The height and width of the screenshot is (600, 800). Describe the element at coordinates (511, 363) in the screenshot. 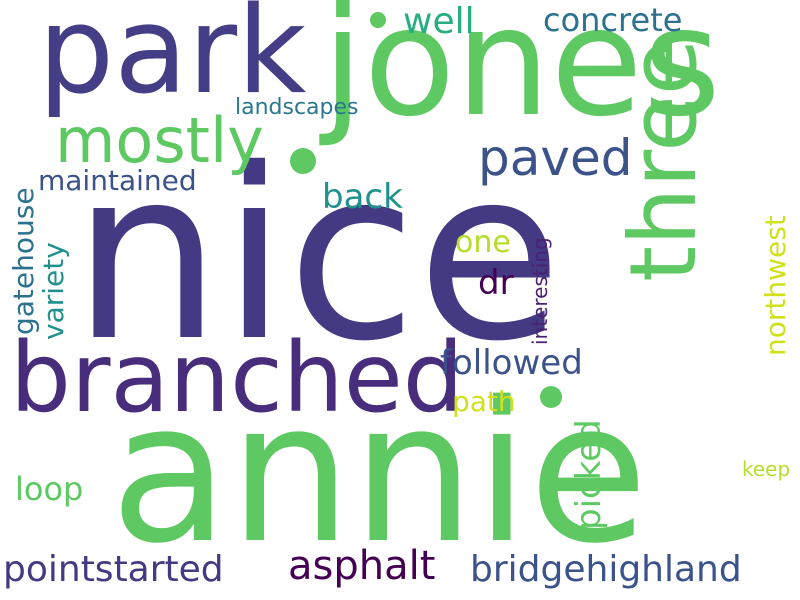

I see `word-followed: followed` at that location.